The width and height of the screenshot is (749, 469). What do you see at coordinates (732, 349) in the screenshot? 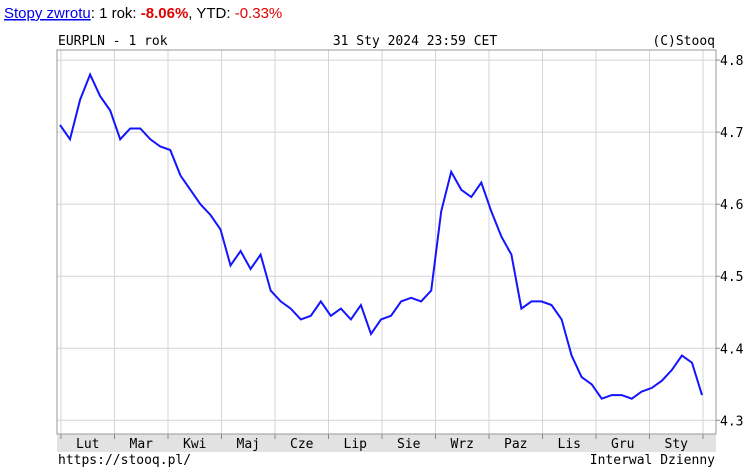
I see `y-tick-label: 4.4` at bounding box center [732, 349].